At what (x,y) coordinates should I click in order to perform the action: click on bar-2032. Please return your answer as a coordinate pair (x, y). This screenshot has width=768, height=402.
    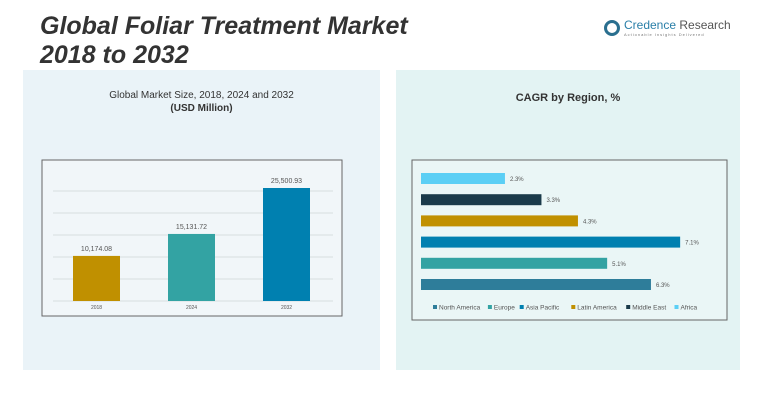
    Looking at the image, I should click on (286, 244).